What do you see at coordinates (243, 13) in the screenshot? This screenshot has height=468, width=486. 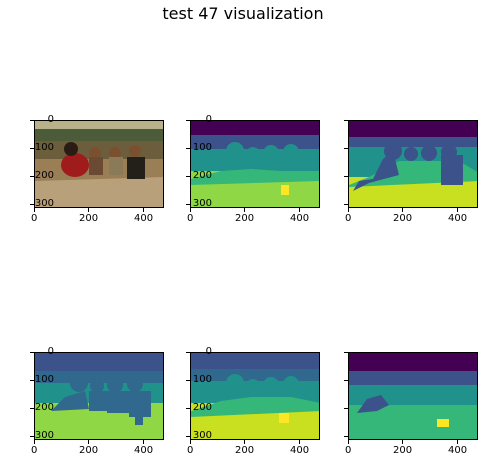 I see `figure-title: test 47 visualization` at bounding box center [243, 13].